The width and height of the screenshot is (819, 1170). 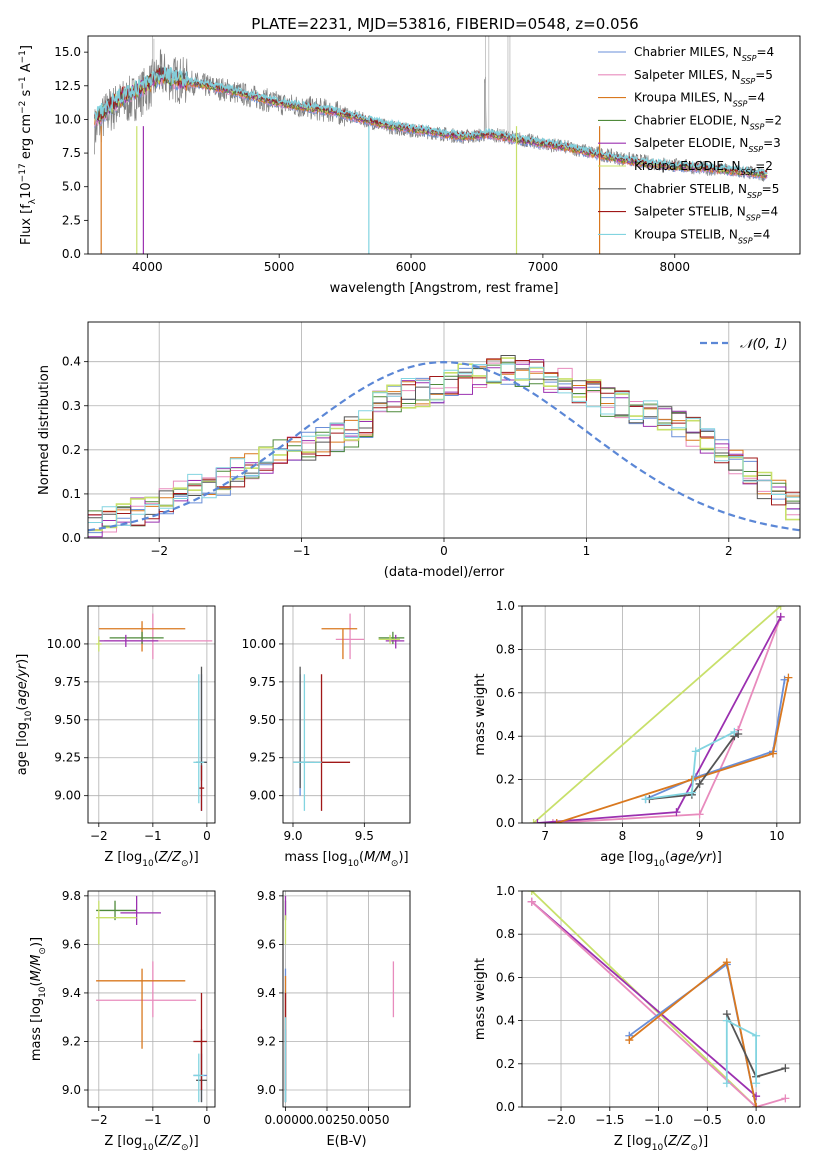 I want to click on residuals-plot-area, so click(x=444, y=446).